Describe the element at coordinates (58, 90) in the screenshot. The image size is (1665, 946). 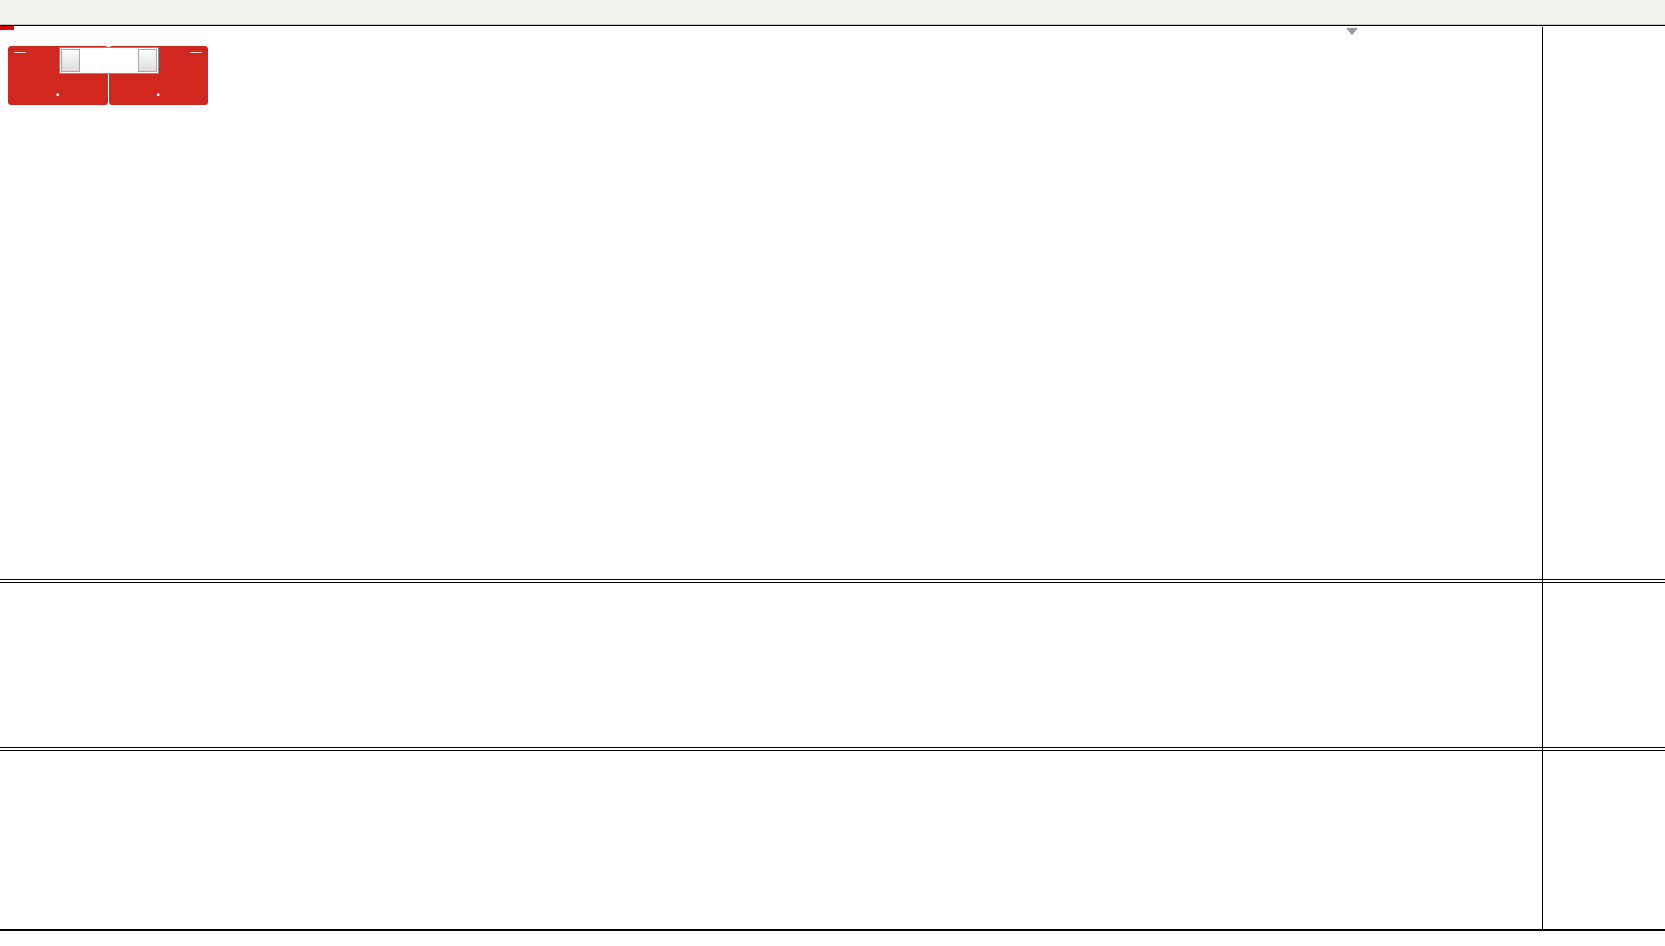
I see `sell-price: .` at that location.